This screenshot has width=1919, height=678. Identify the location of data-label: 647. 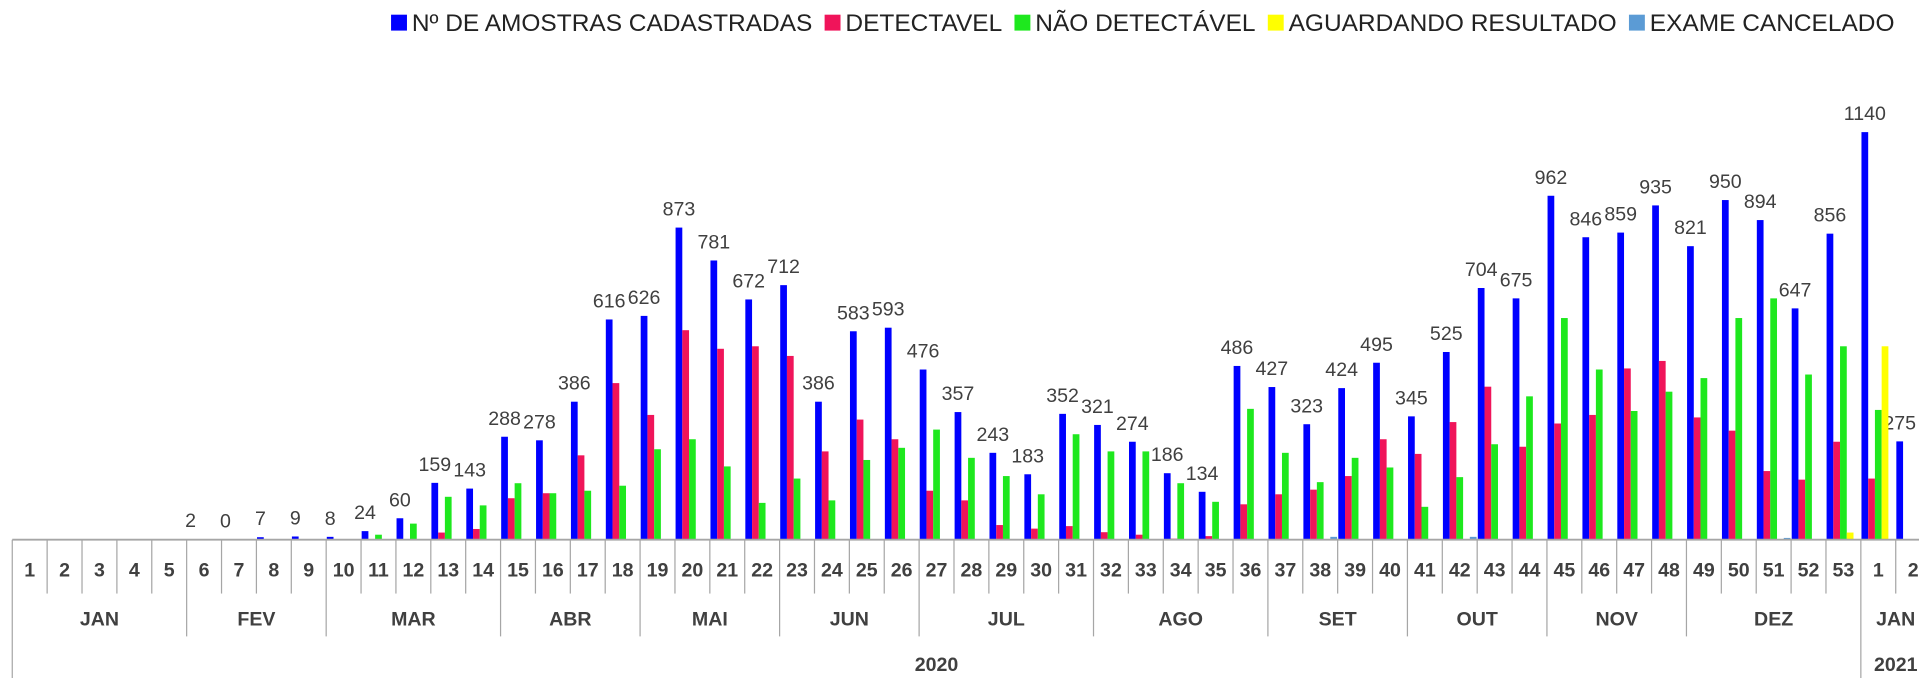
(1795, 290).